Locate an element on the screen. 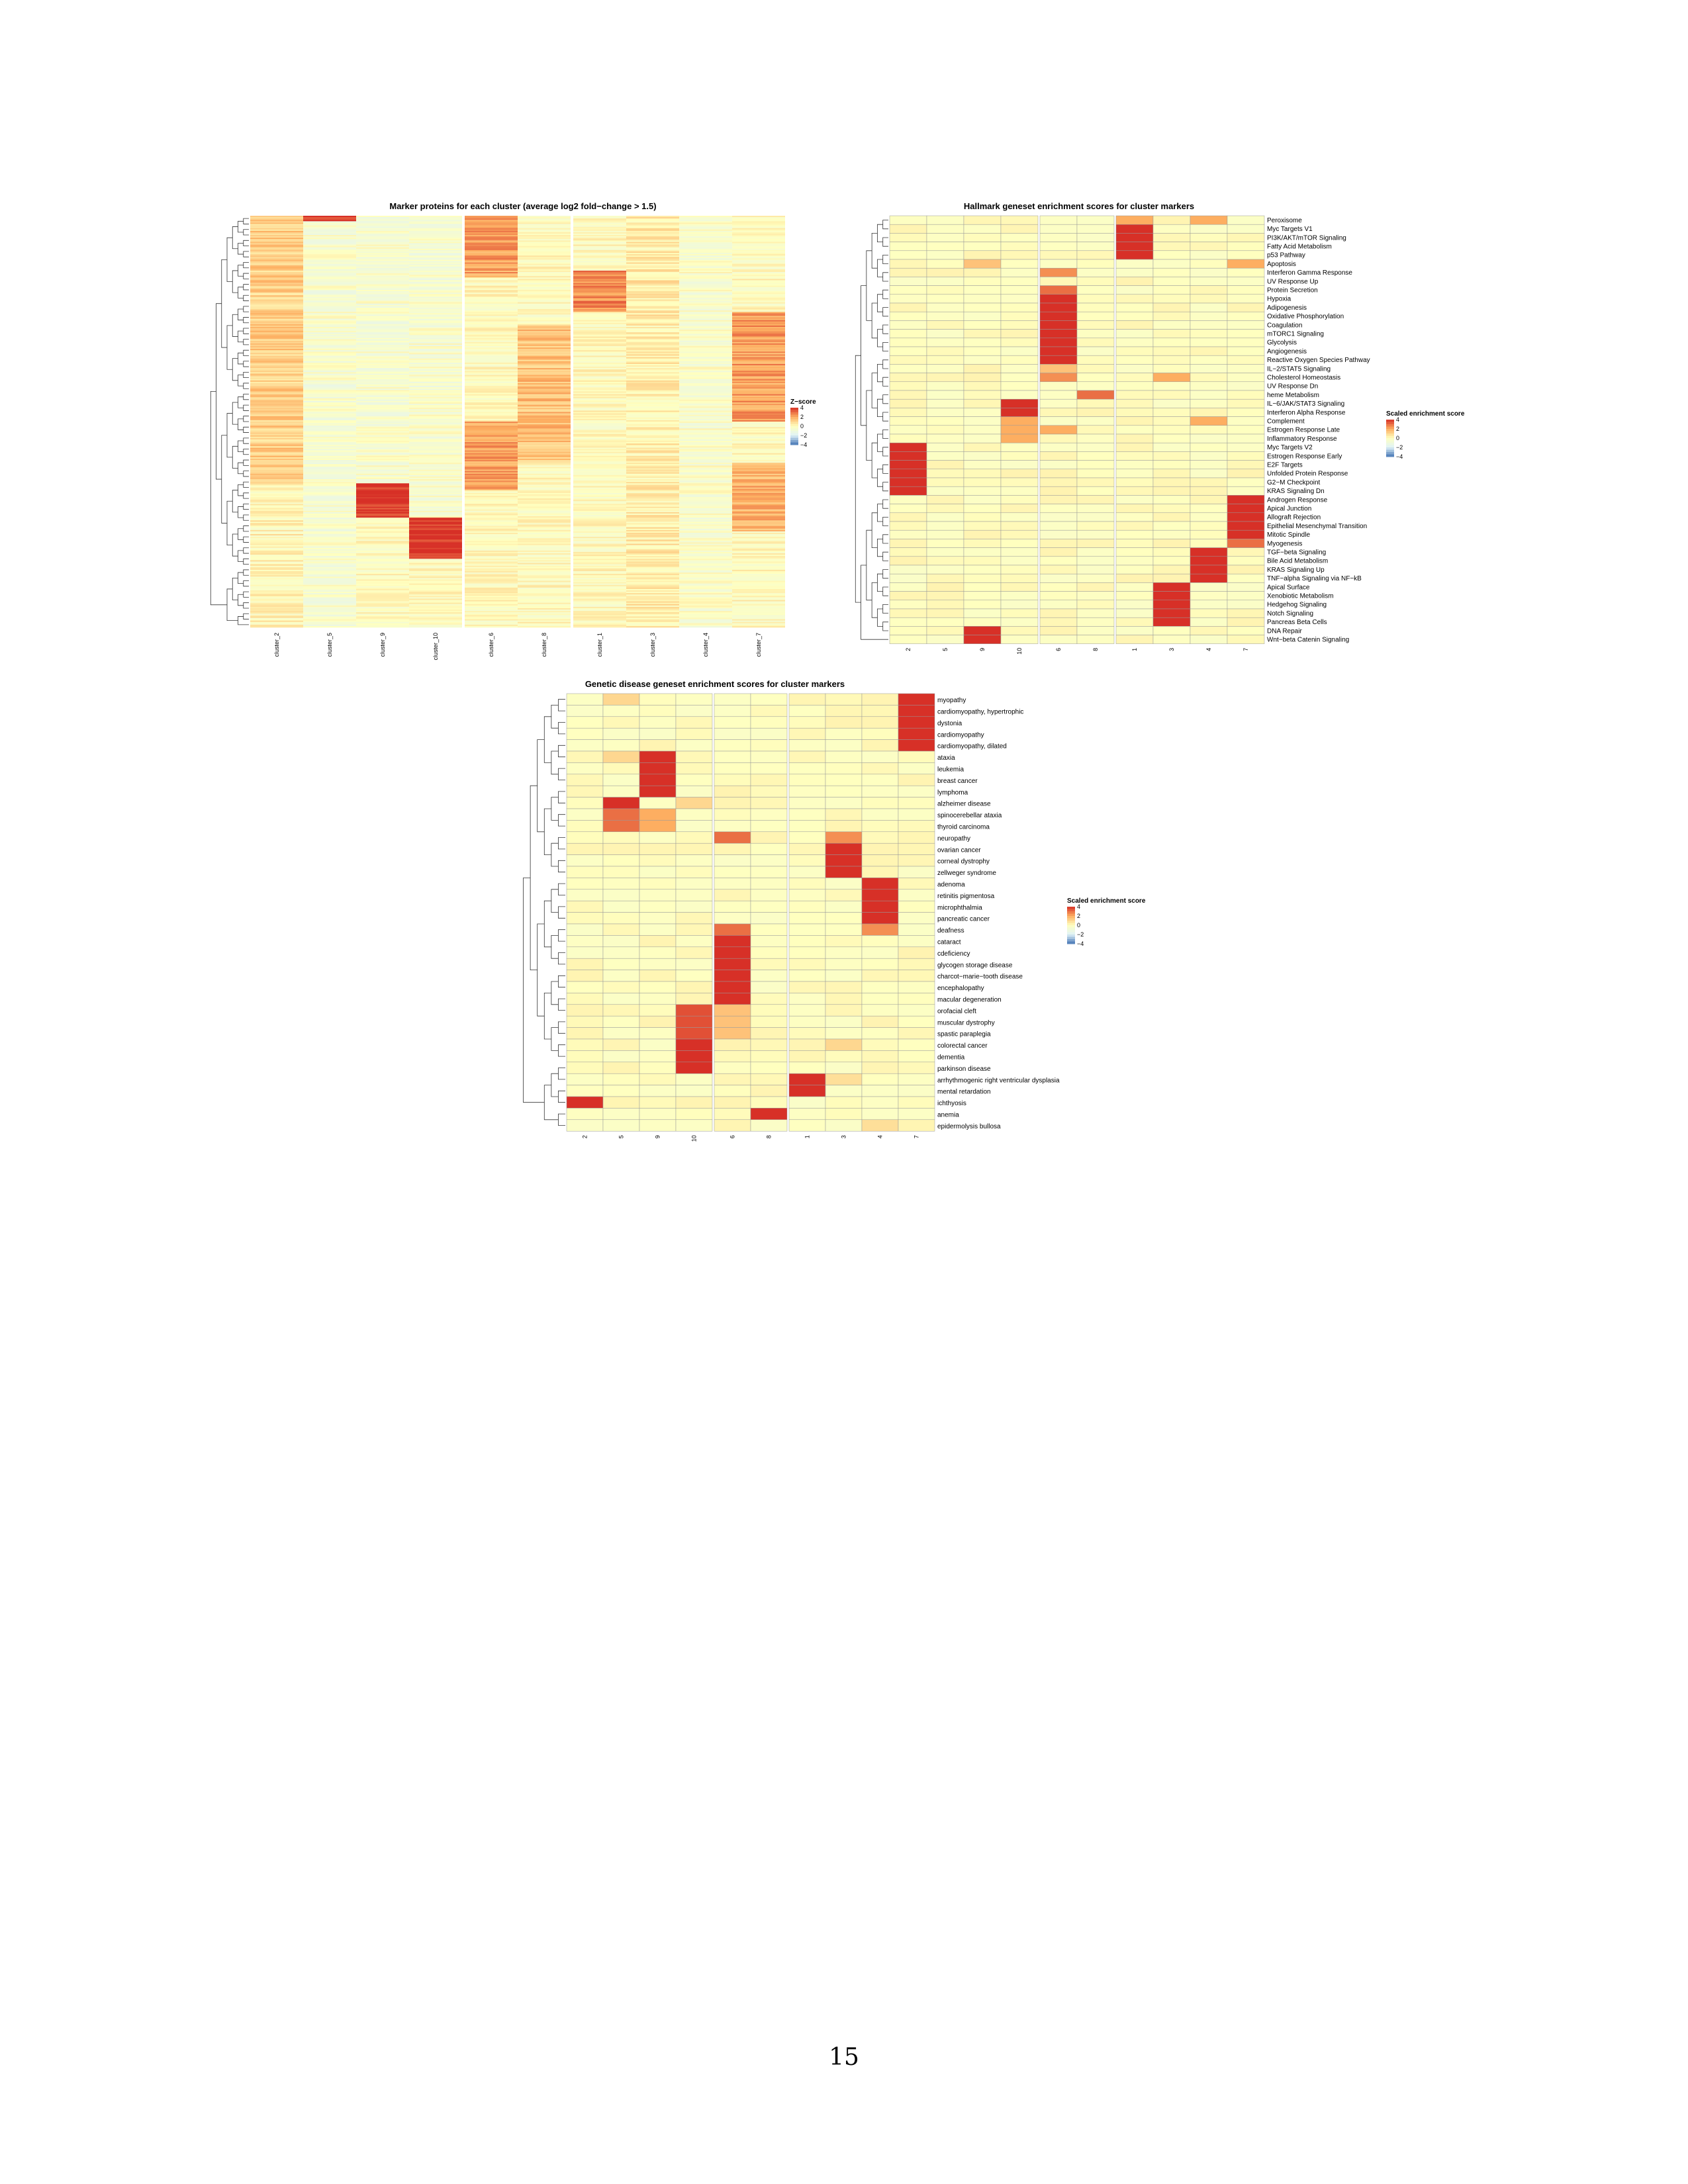 The width and height of the screenshot is (1688, 2184). row-label: Glycolysis is located at coordinates (1282, 343).